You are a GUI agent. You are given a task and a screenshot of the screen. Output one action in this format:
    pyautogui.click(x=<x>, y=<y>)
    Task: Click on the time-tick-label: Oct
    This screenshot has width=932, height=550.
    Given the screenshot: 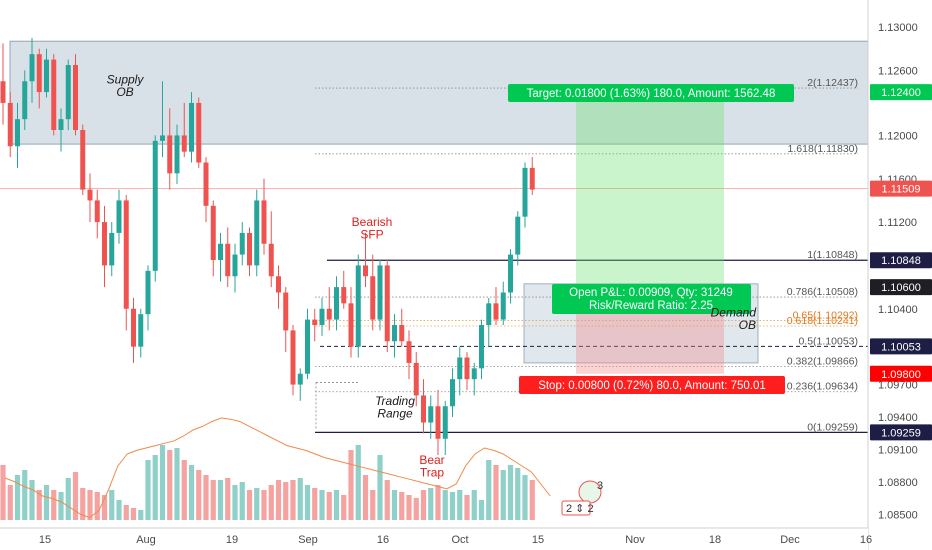 What is the action you would take?
    pyautogui.click(x=459, y=540)
    